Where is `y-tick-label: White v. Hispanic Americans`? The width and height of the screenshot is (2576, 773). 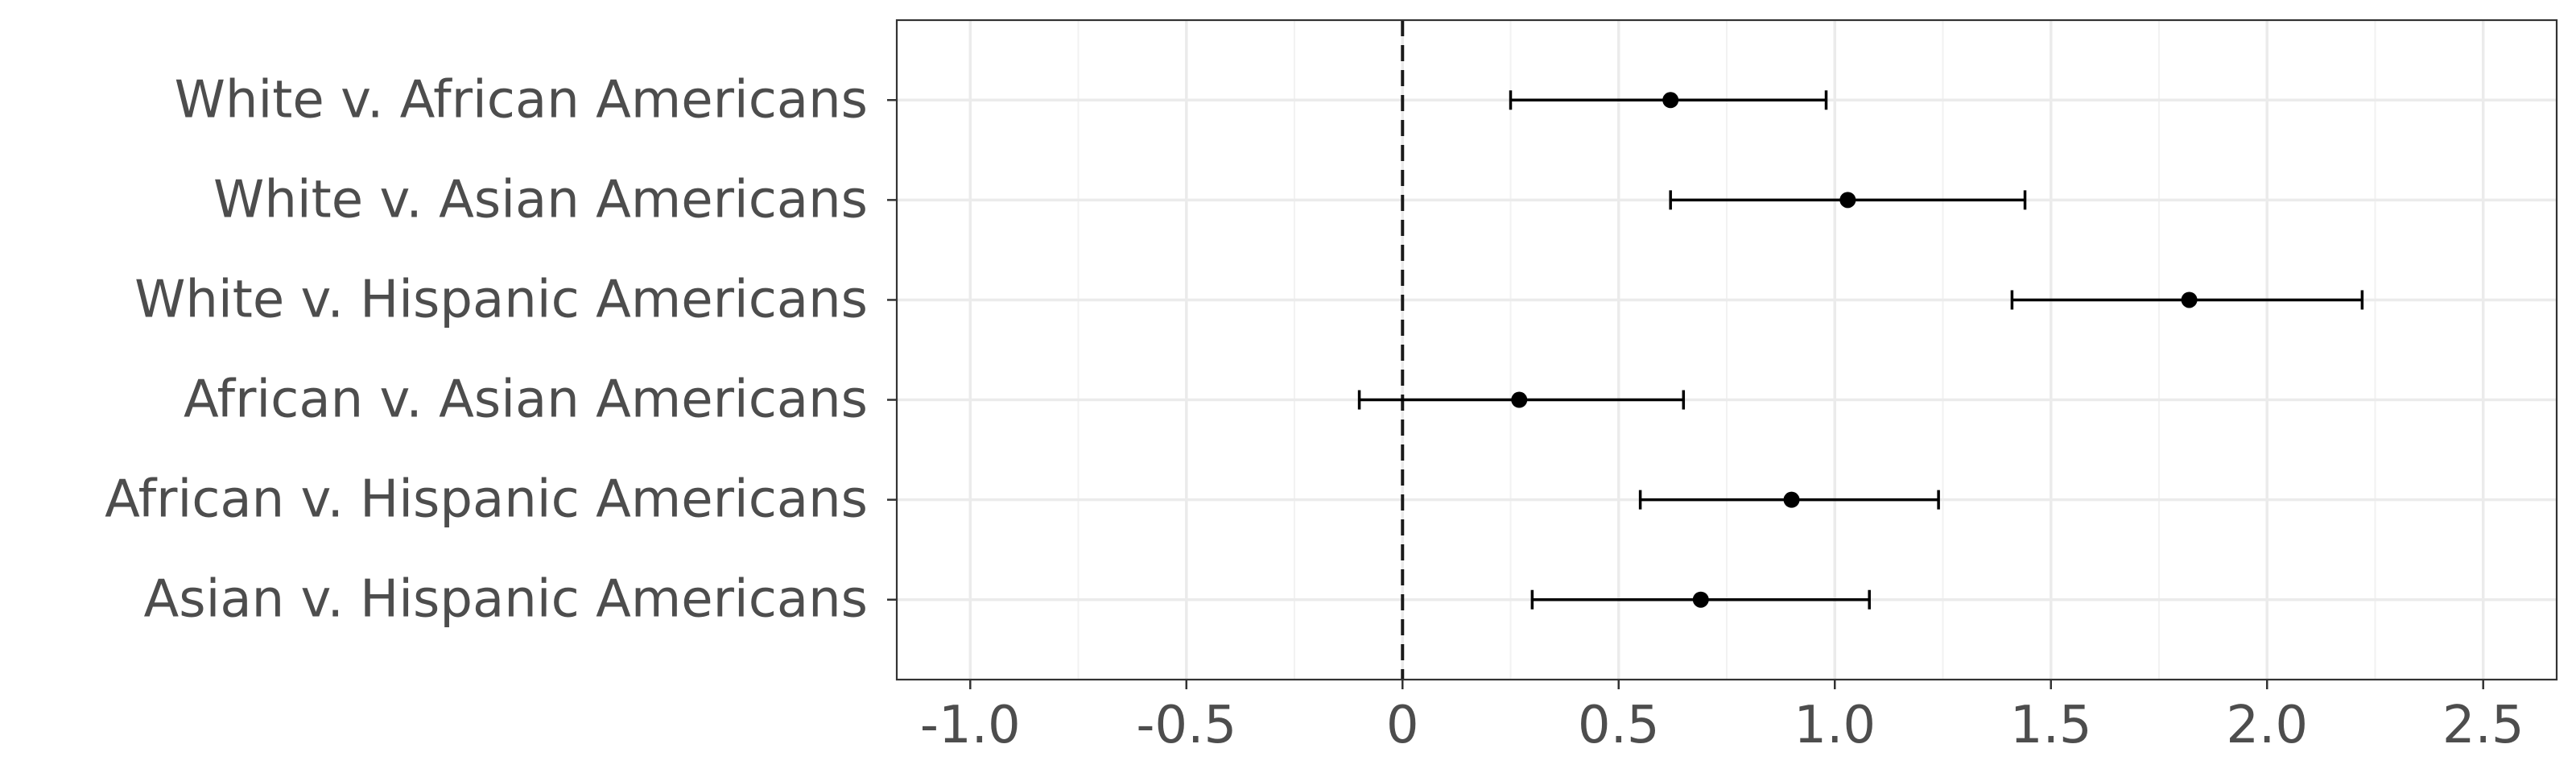
y-tick-label: White v. Hispanic Americans is located at coordinates (501, 299).